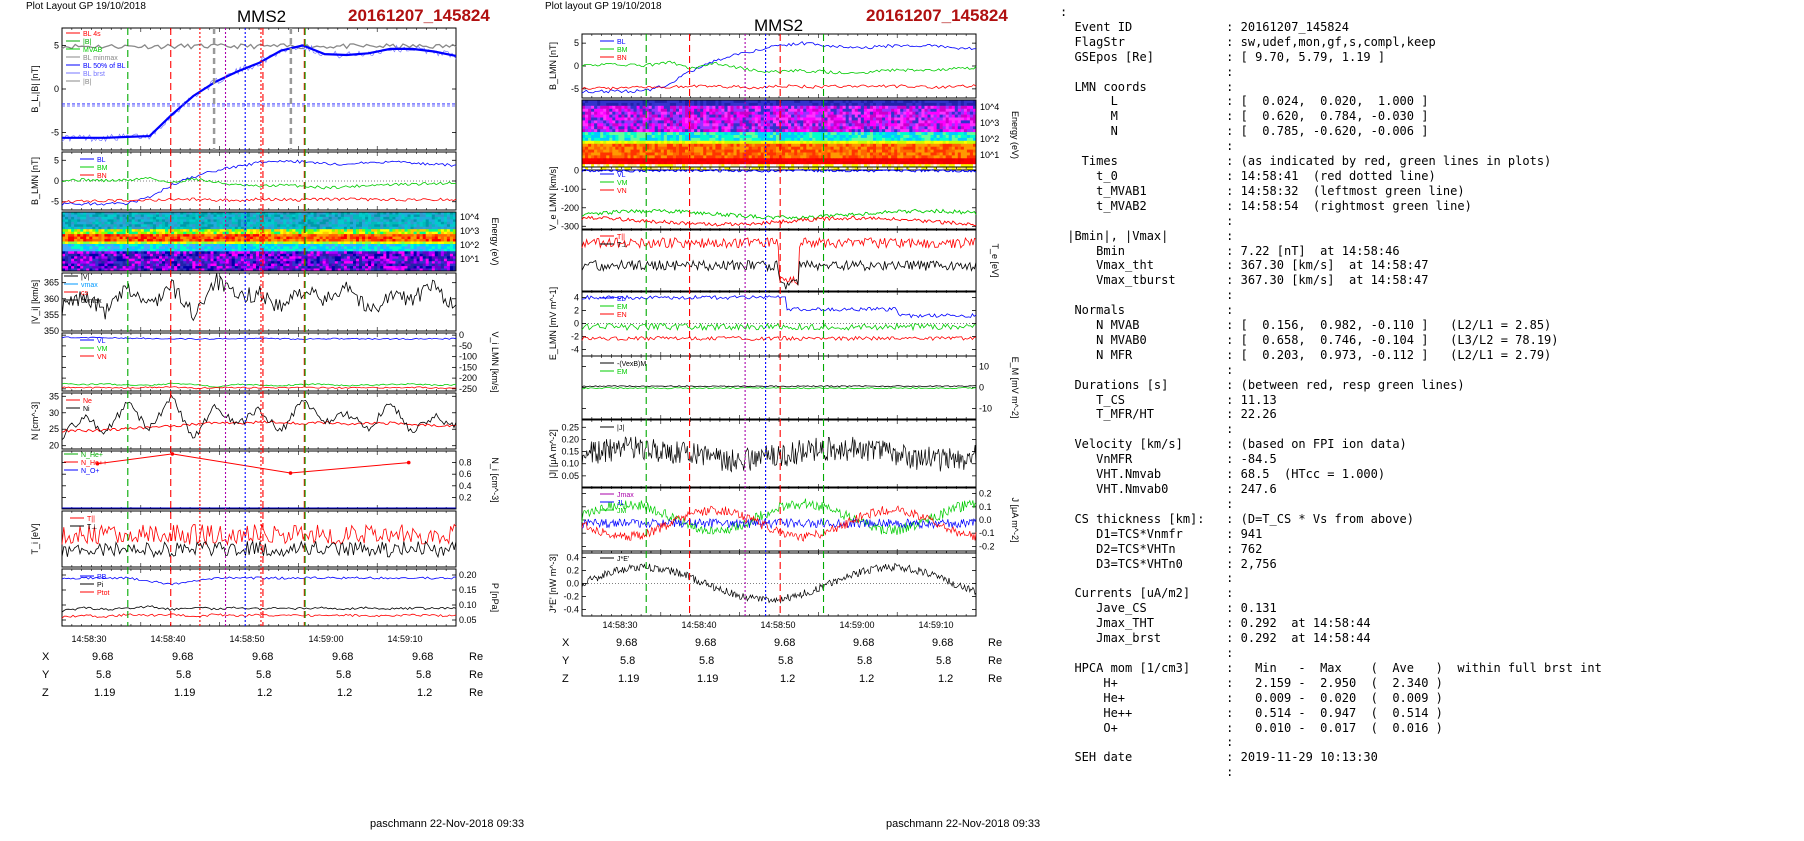  I want to click on right-spacecraft-title: MMS2, so click(779, 25).